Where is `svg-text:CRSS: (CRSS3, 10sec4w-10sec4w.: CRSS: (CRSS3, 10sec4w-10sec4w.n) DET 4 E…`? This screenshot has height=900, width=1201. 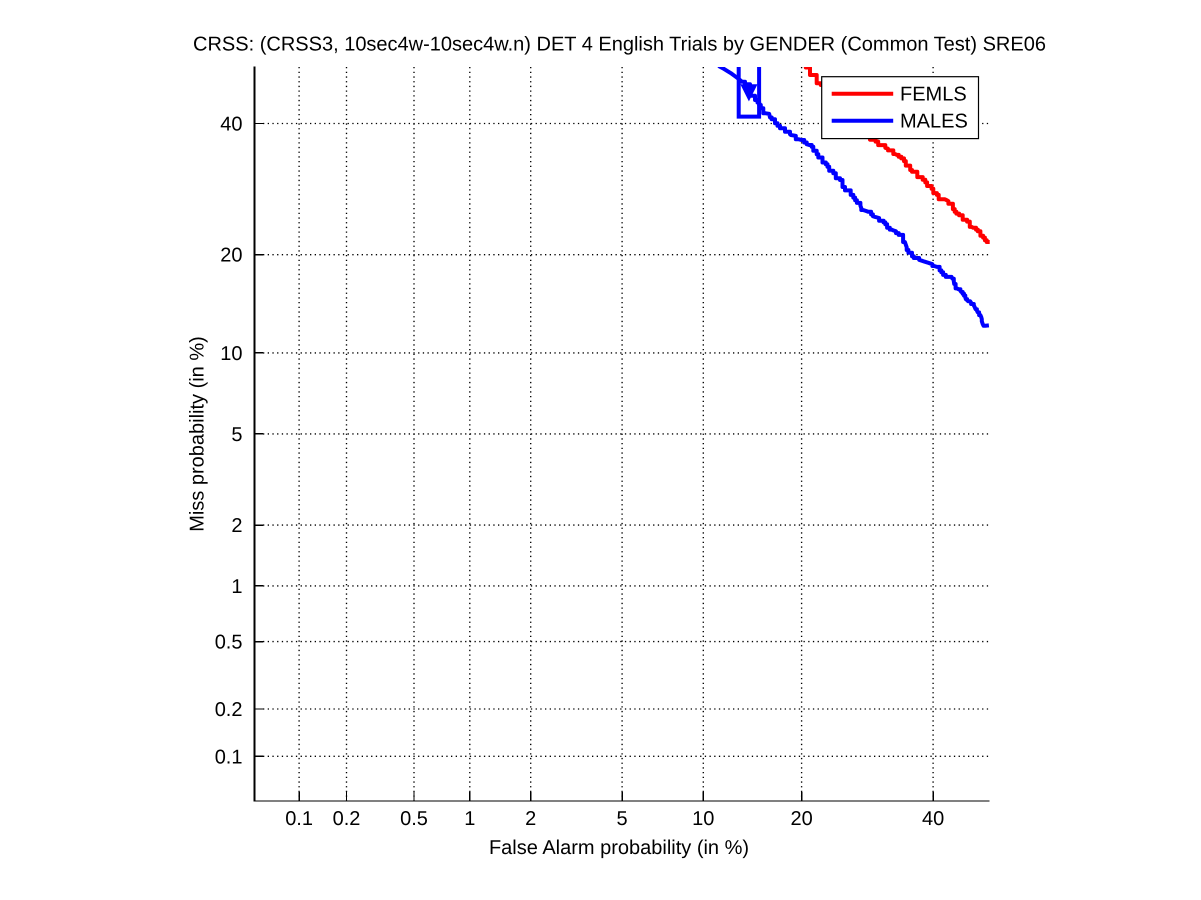
svg-text:CRSS: (CRSS3, 10sec4w-10sec4w.: CRSS: (CRSS3, 10sec4w-10sec4w.n) DET 4 E… is located at coordinates (619, 44).